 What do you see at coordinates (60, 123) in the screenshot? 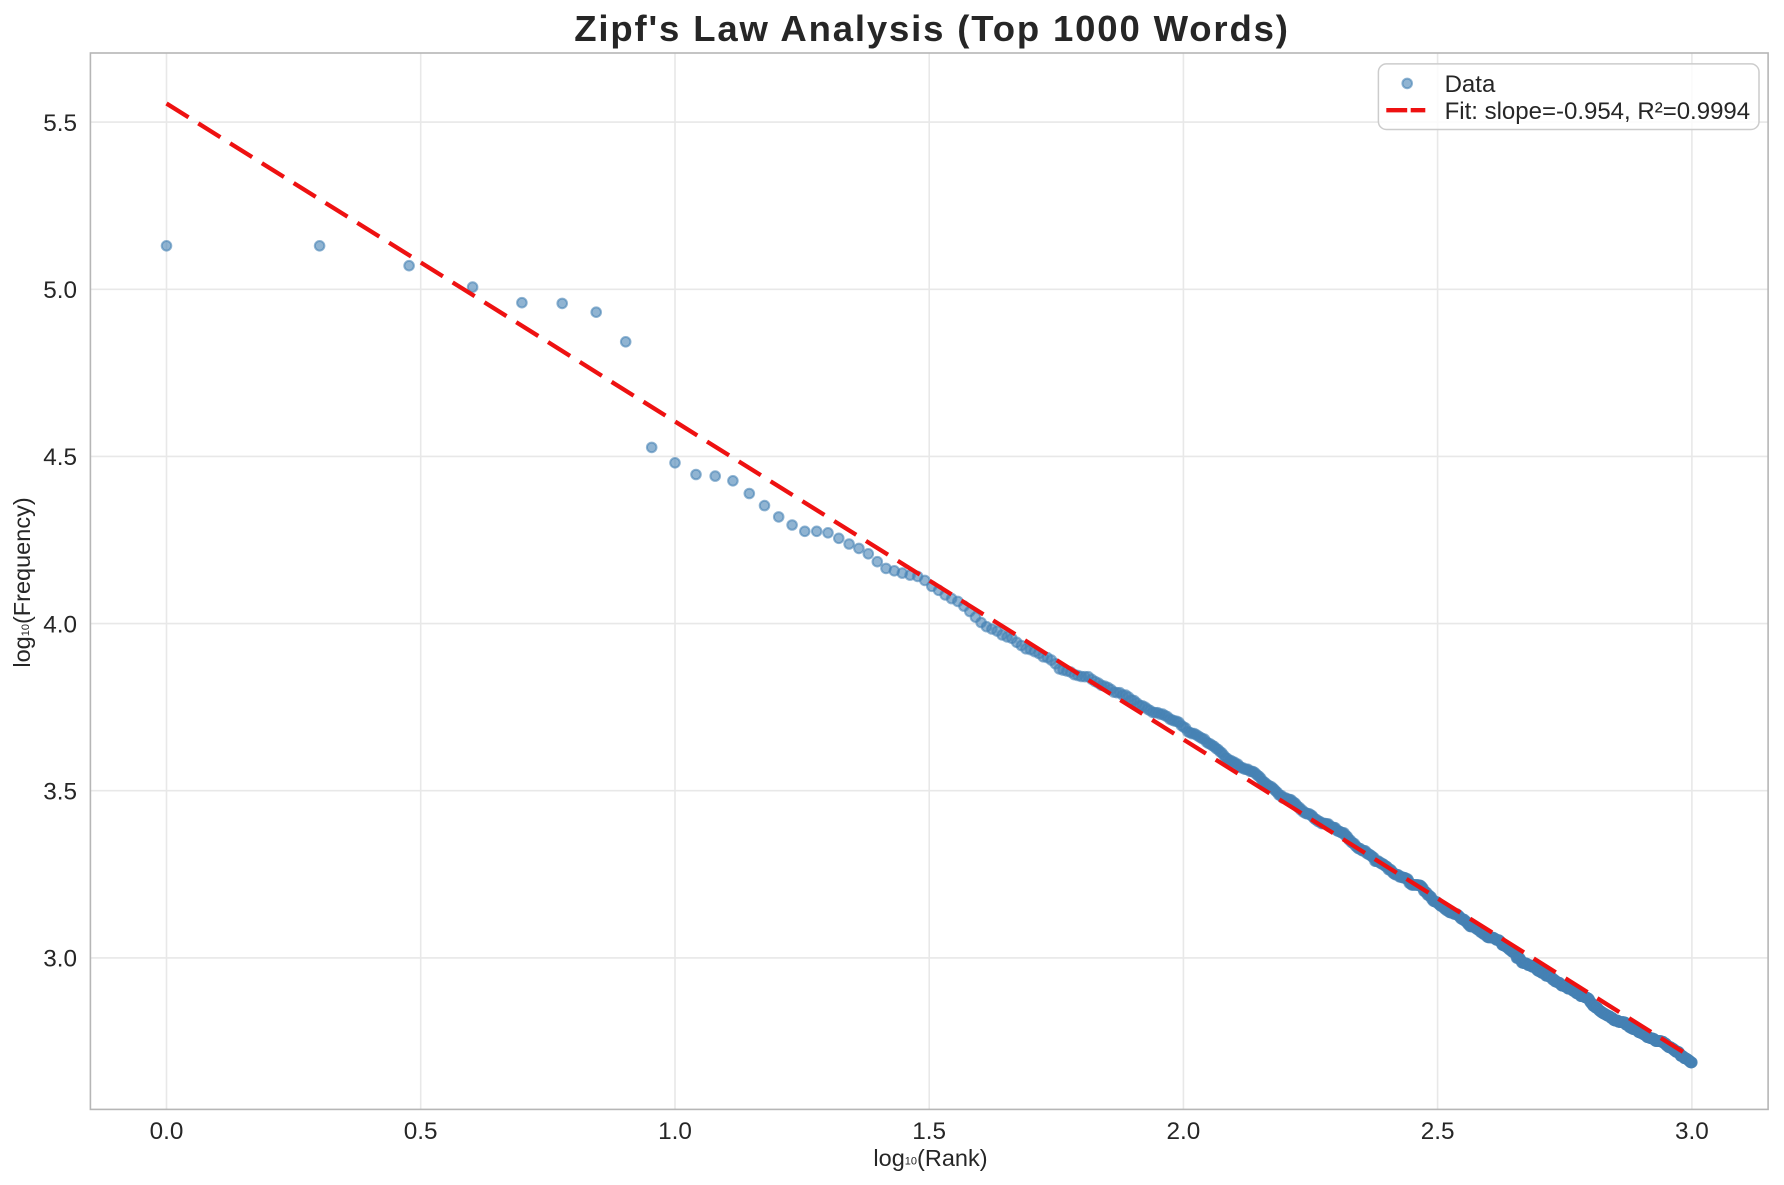
I see `svg-text: 5.5` at bounding box center [60, 123].